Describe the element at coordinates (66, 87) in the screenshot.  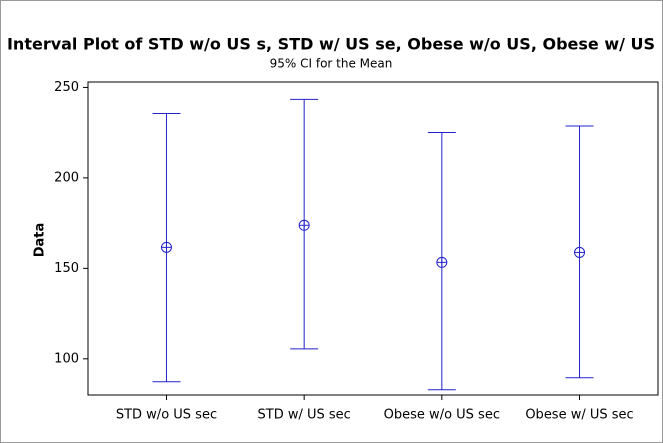
I see `y-tick-label: 250` at that location.